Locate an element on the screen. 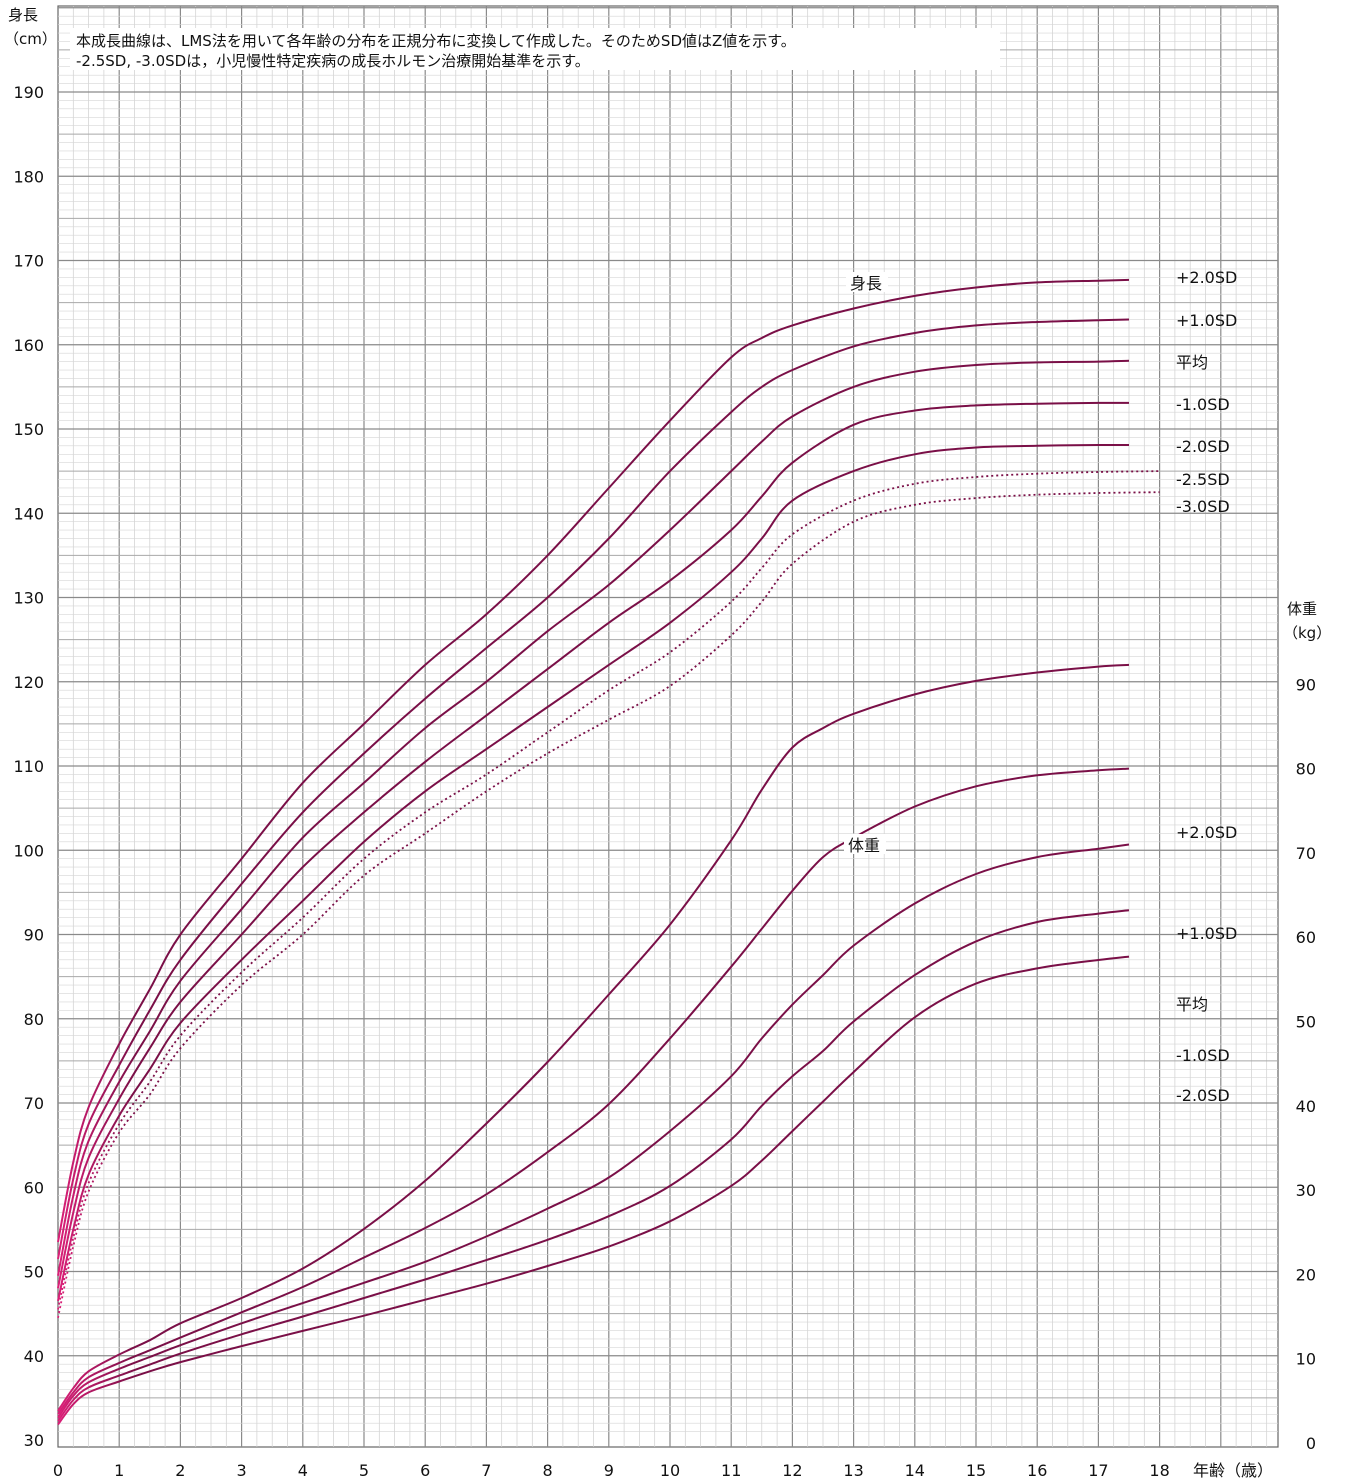 The height and width of the screenshot is (1484, 1347). y-left-tick-label: 80 is located at coordinates (34, 1019).